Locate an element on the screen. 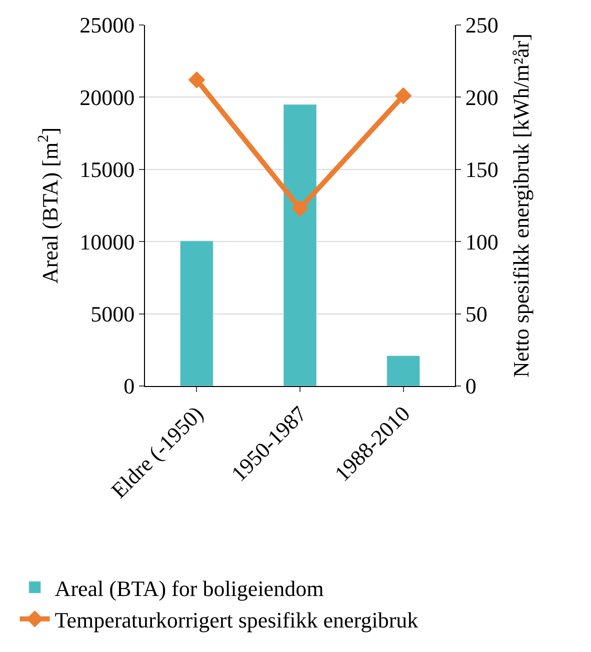 This screenshot has height=652, width=591. y-tick-label: 10000 is located at coordinates (107, 241).